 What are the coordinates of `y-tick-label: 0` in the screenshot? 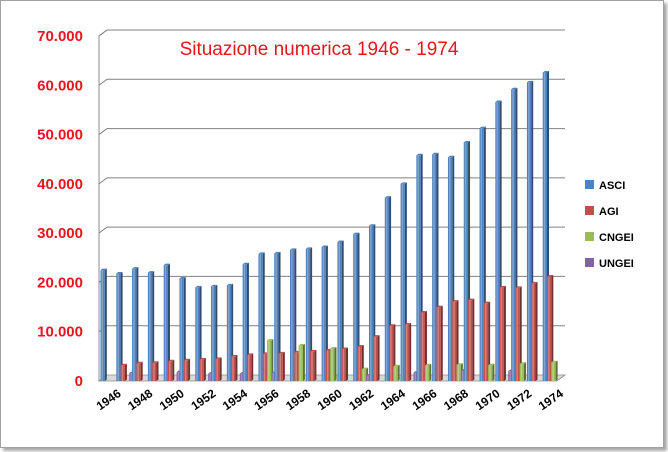 It's located at (79, 381).